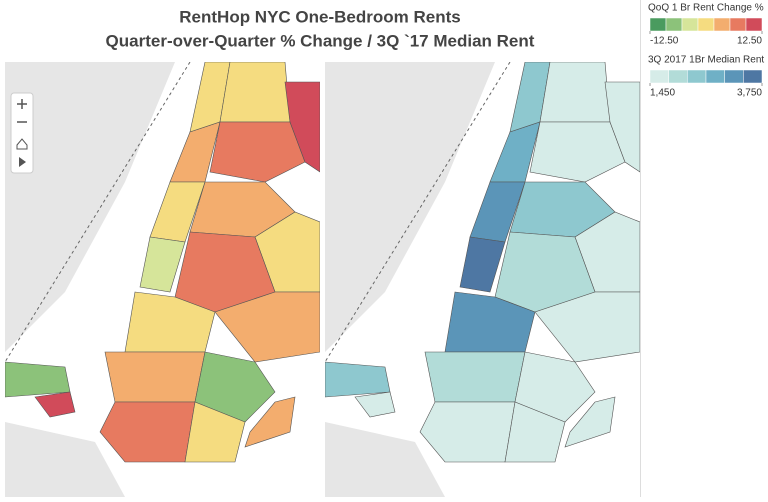  Describe the element at coordinates (662, 93) in the screenshot. I see `legend-label: 1,450` at that location.